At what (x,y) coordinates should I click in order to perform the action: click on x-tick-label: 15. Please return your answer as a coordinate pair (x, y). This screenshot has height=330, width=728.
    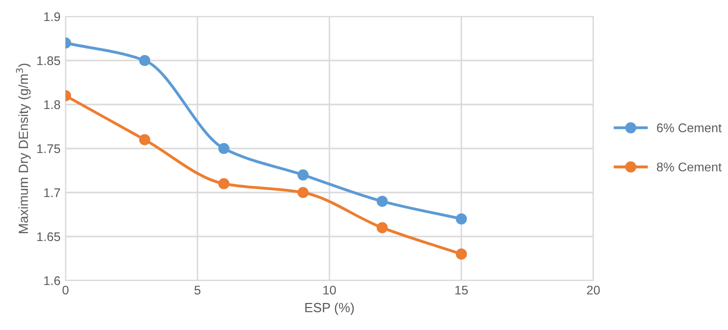
    Looking at the image, I should click on (461, 290).